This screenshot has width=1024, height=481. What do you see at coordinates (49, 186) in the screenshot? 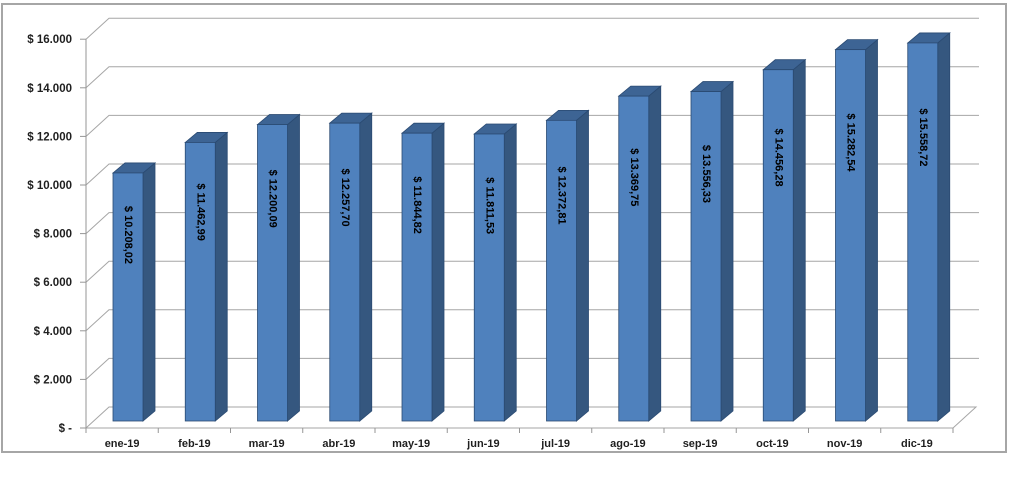
I see `y-tick-label: $ 10.000` at bounding box center [49, 186].